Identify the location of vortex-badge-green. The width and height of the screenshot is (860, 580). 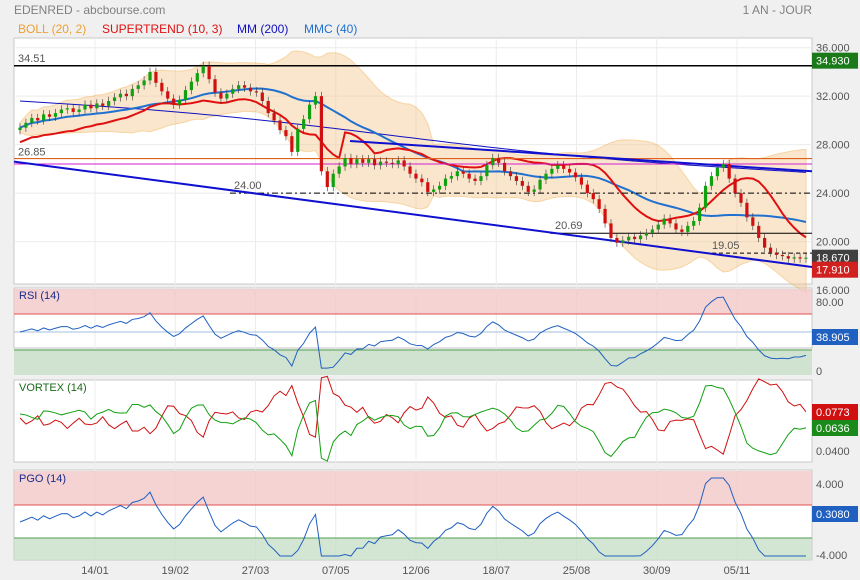
(835, 428).